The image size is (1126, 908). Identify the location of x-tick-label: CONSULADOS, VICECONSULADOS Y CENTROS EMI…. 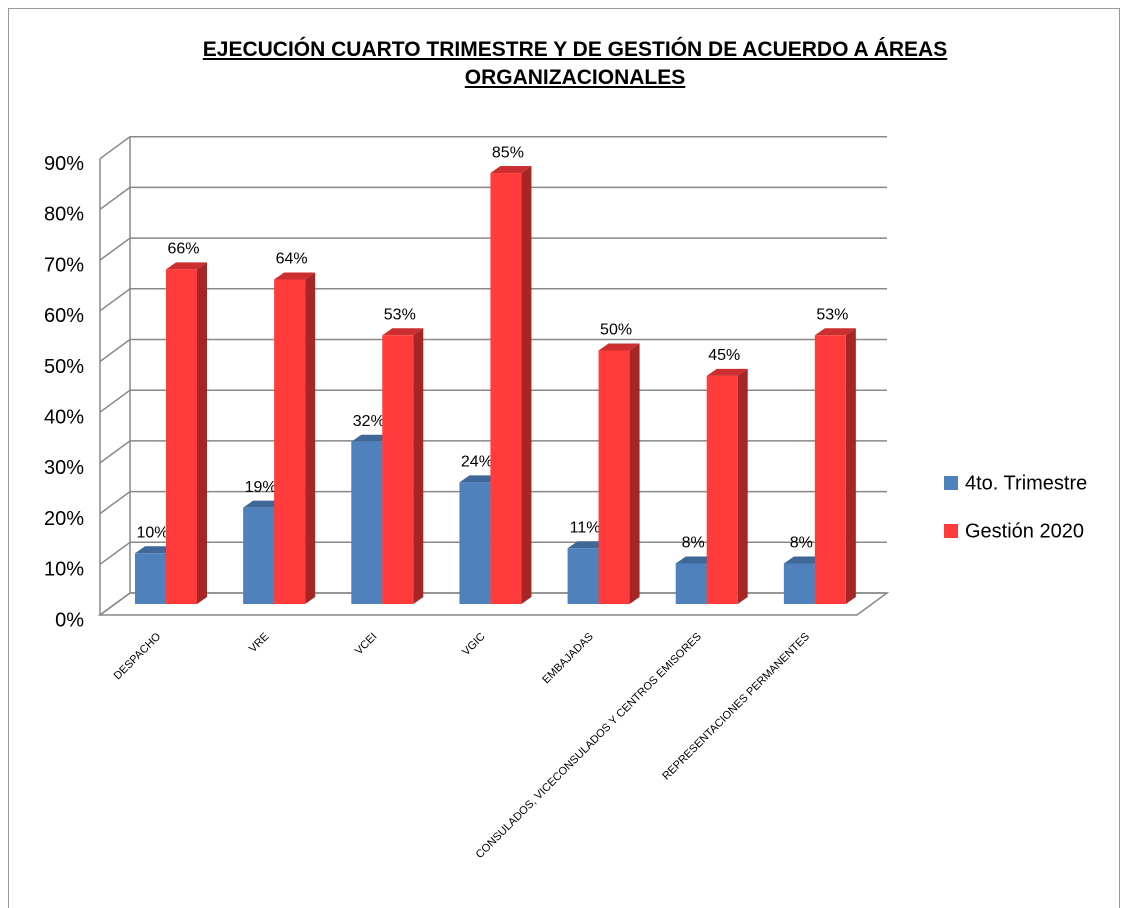
(589, 746).